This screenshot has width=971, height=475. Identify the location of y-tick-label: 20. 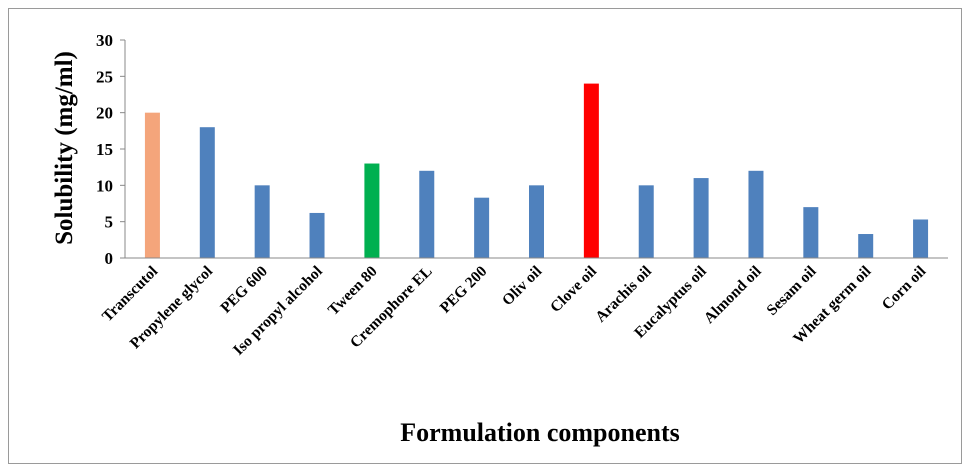
(104, 113).